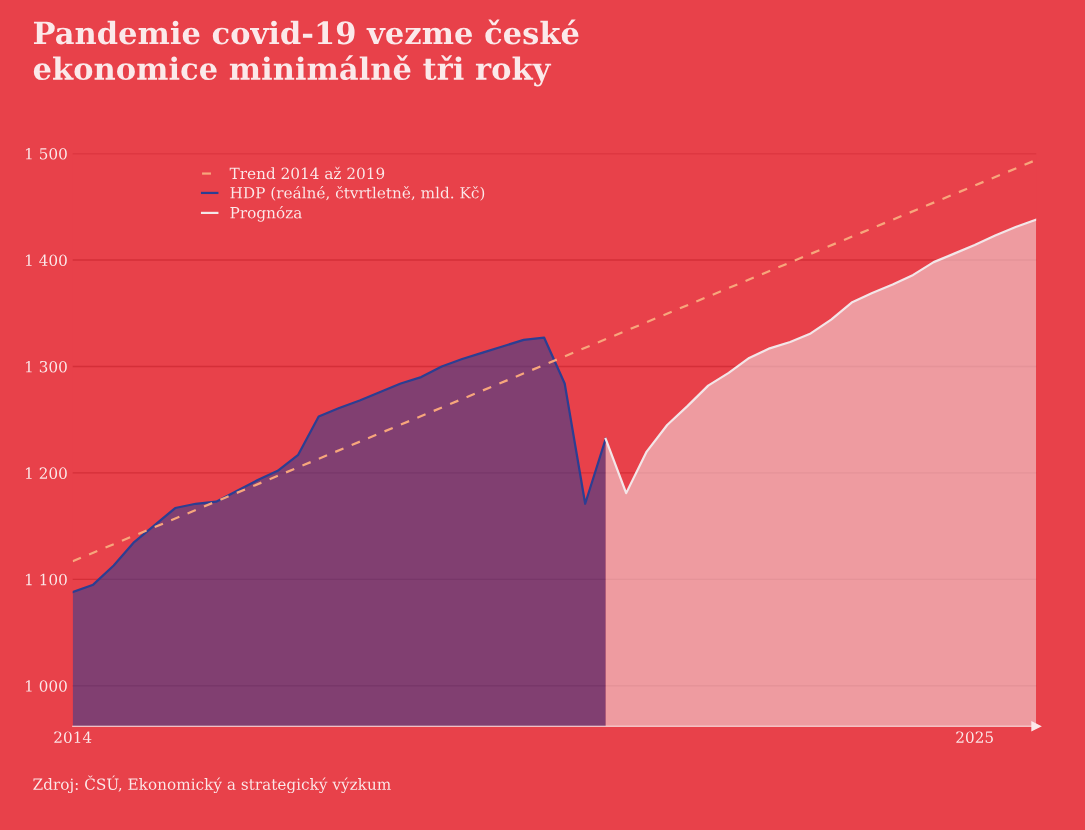 The image size is (1085, 830). What do you see at coordinates (46, 260) in the screenshot?
I see `y-tick-label: 1 400` at bounding box center [46, 260].